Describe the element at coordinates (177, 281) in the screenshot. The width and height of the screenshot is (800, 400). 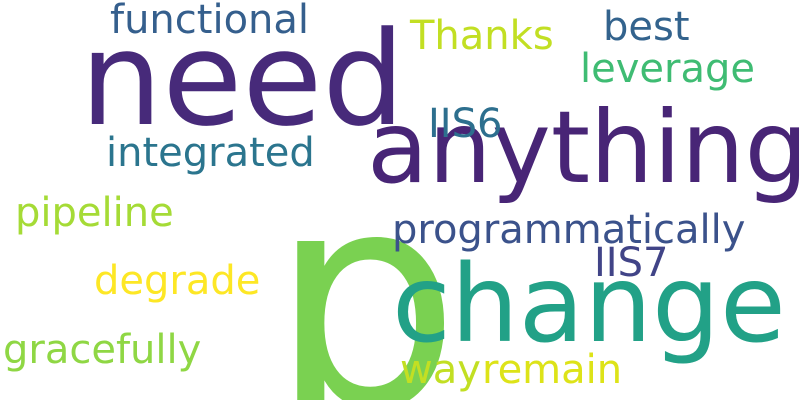
I see `word-degrade: degrade` at that location.